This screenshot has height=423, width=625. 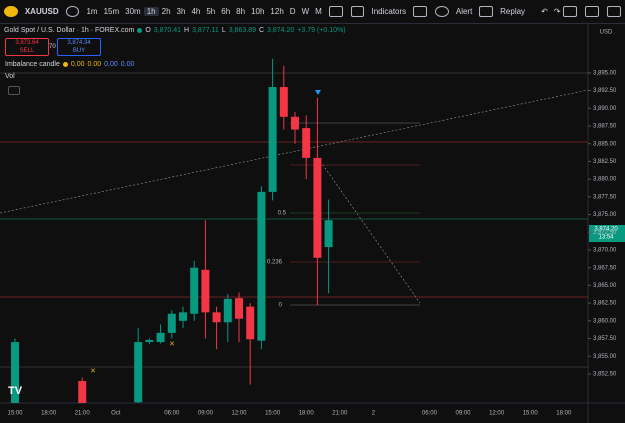 I want to click on y-tick-label: 3,890.00, so click(x=605, y=109).